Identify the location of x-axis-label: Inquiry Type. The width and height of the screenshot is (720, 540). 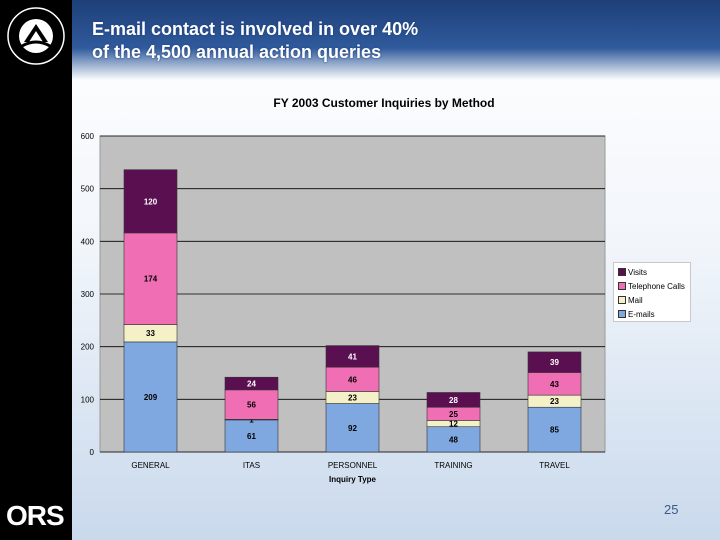
(353, 479).